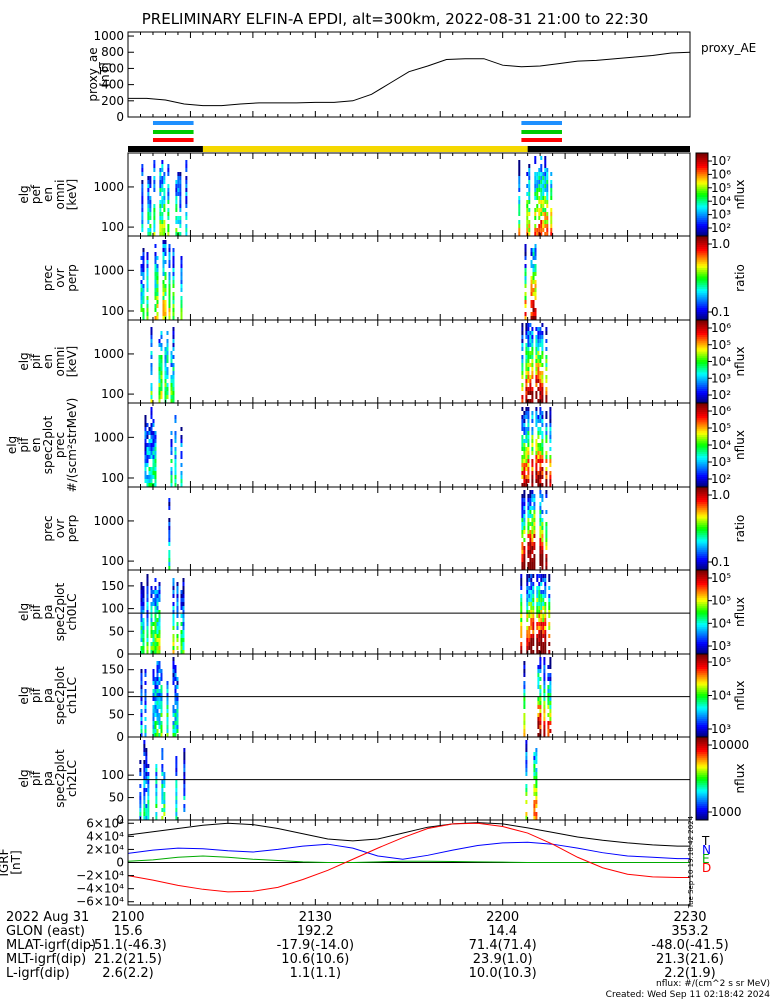 This screenshot has height=1000, width=775. Describe the element at coordinates (108, 187) in the screenshot. I see `y-tick-label: 1000` at that location.